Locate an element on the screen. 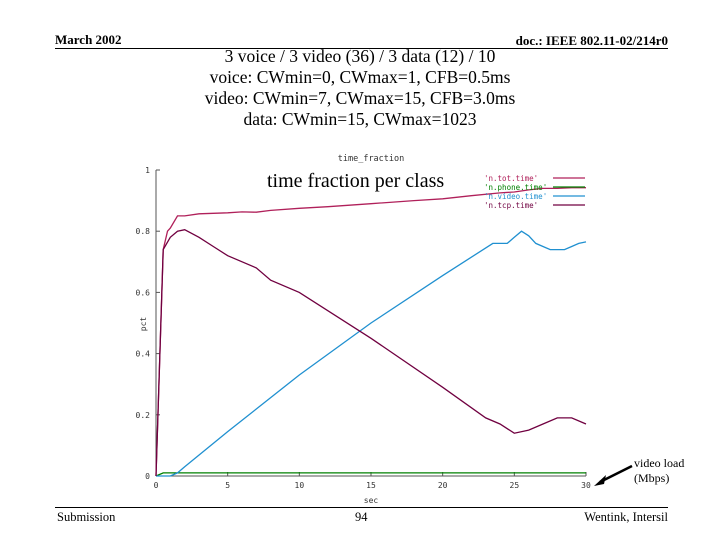 The image size is (720, 540). legend-label-3: 'n.video.time' is located at coordinates (515, 196).